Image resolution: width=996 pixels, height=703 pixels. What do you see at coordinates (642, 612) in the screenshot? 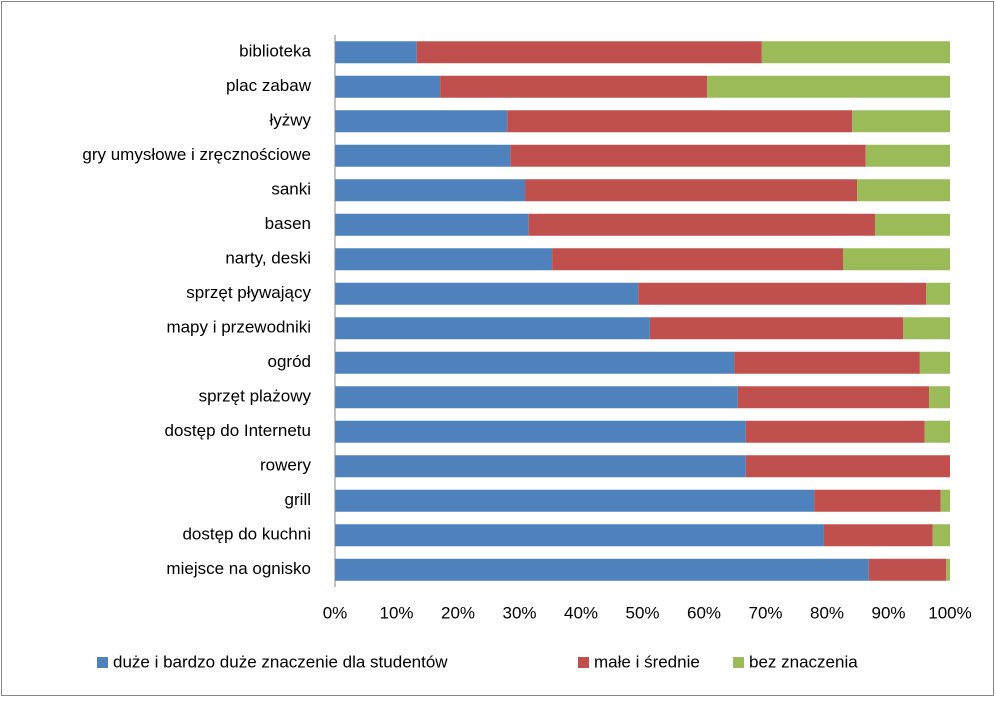
I see `x-tick-label: 50%` at bounding box center [642, 612].